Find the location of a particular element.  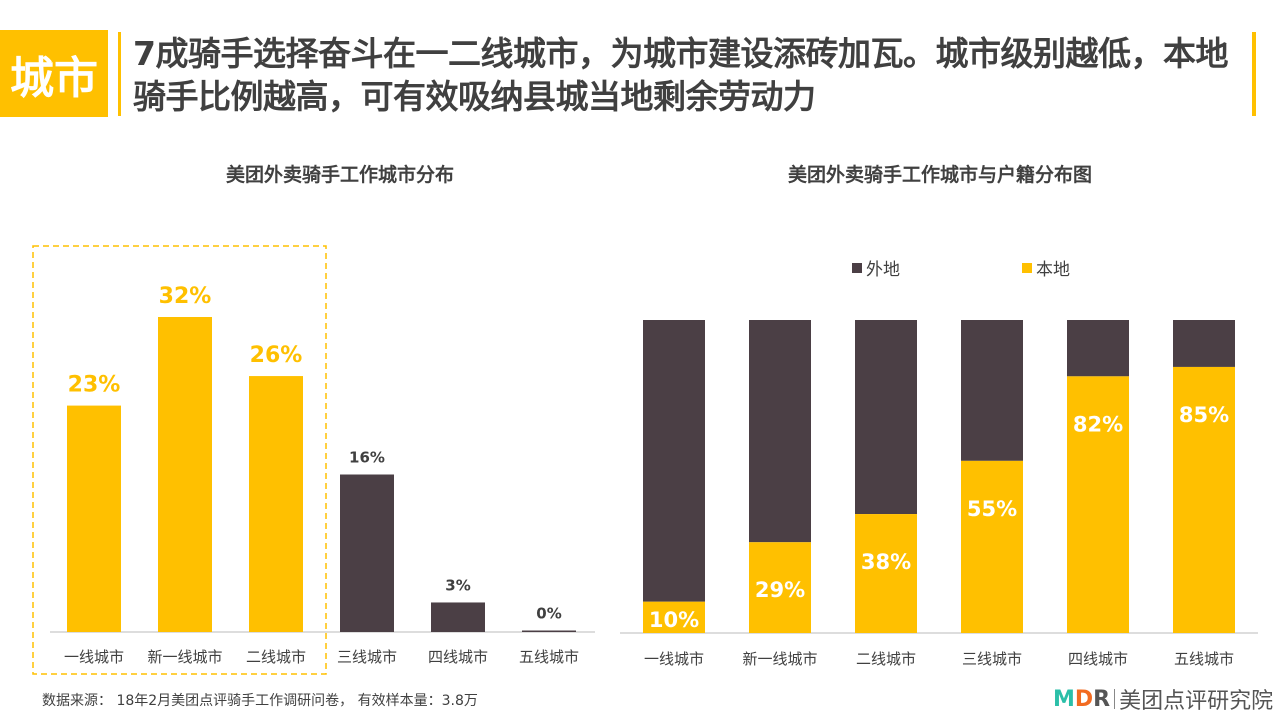

accent-bar is located at coordinates (1254, 74).